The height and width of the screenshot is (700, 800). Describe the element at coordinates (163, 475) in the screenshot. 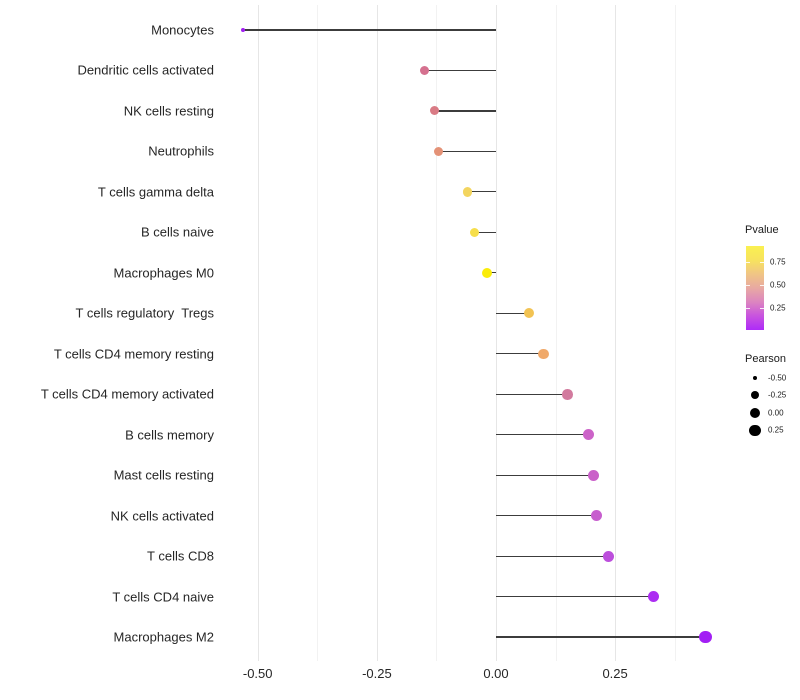

I see `category-label: Mast cells resting` at that location.